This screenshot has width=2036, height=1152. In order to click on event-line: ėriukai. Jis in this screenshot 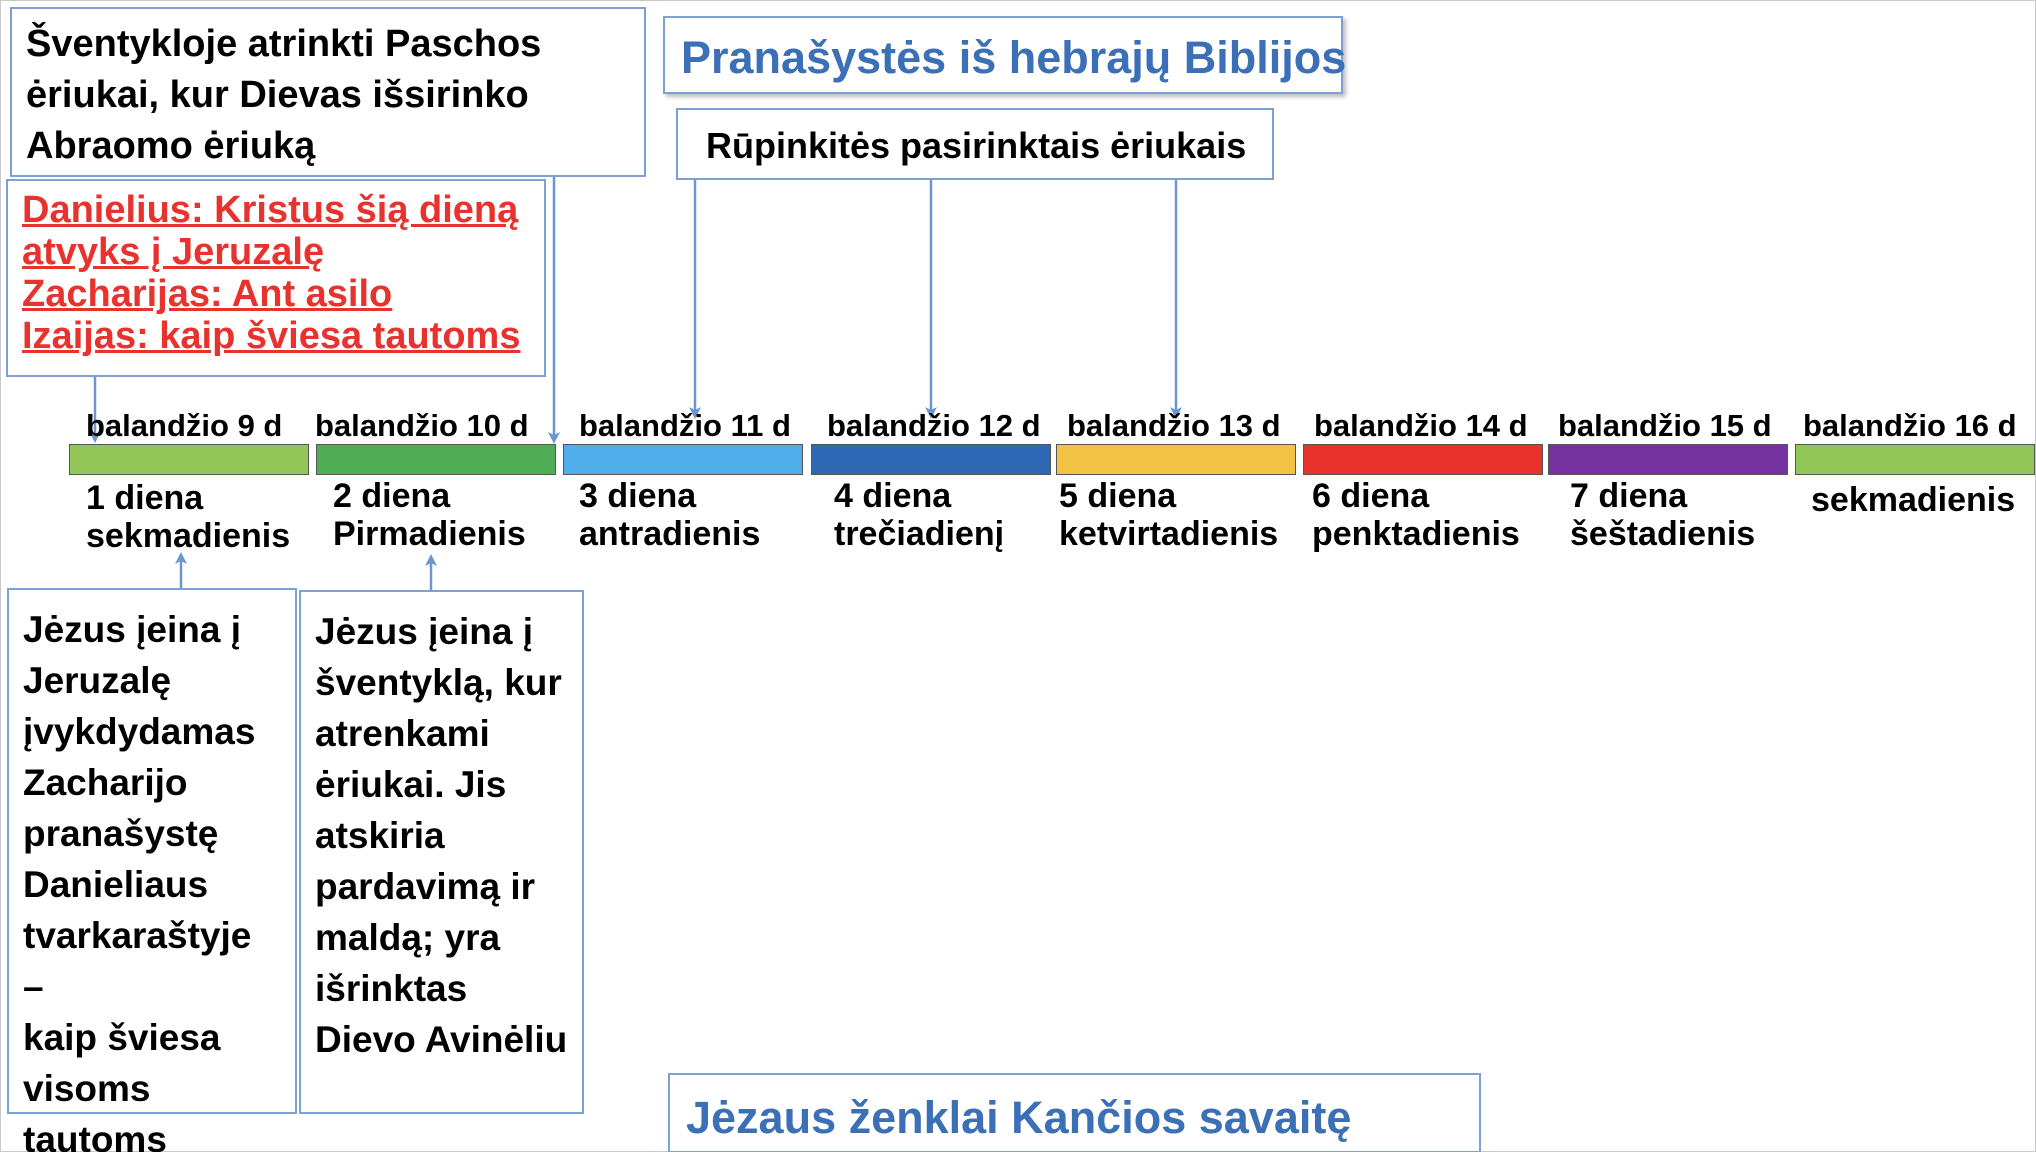, I will do `click(411, 784)`.